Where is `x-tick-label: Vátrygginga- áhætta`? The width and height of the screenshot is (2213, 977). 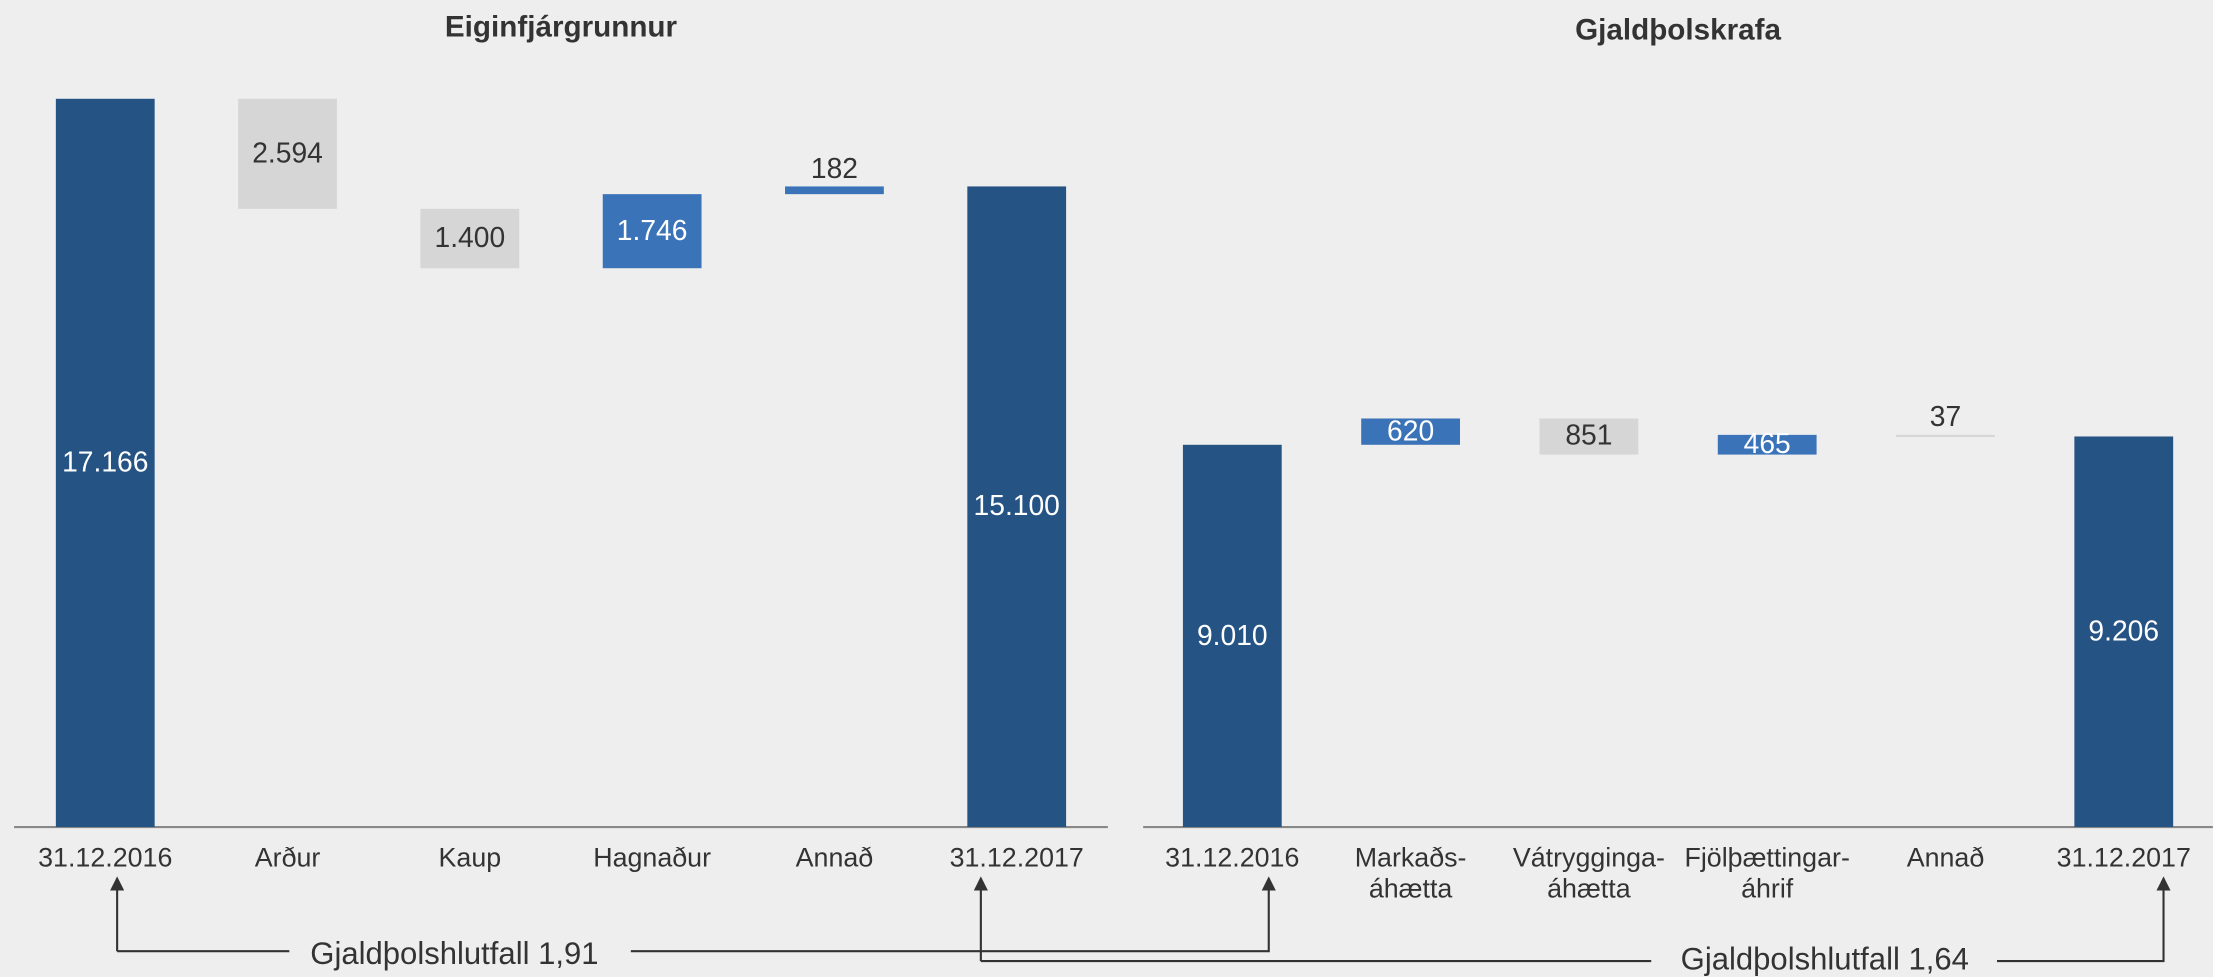
x-tick-label: Vátrygginga- áhætta is located at coordinates (1588, 874).